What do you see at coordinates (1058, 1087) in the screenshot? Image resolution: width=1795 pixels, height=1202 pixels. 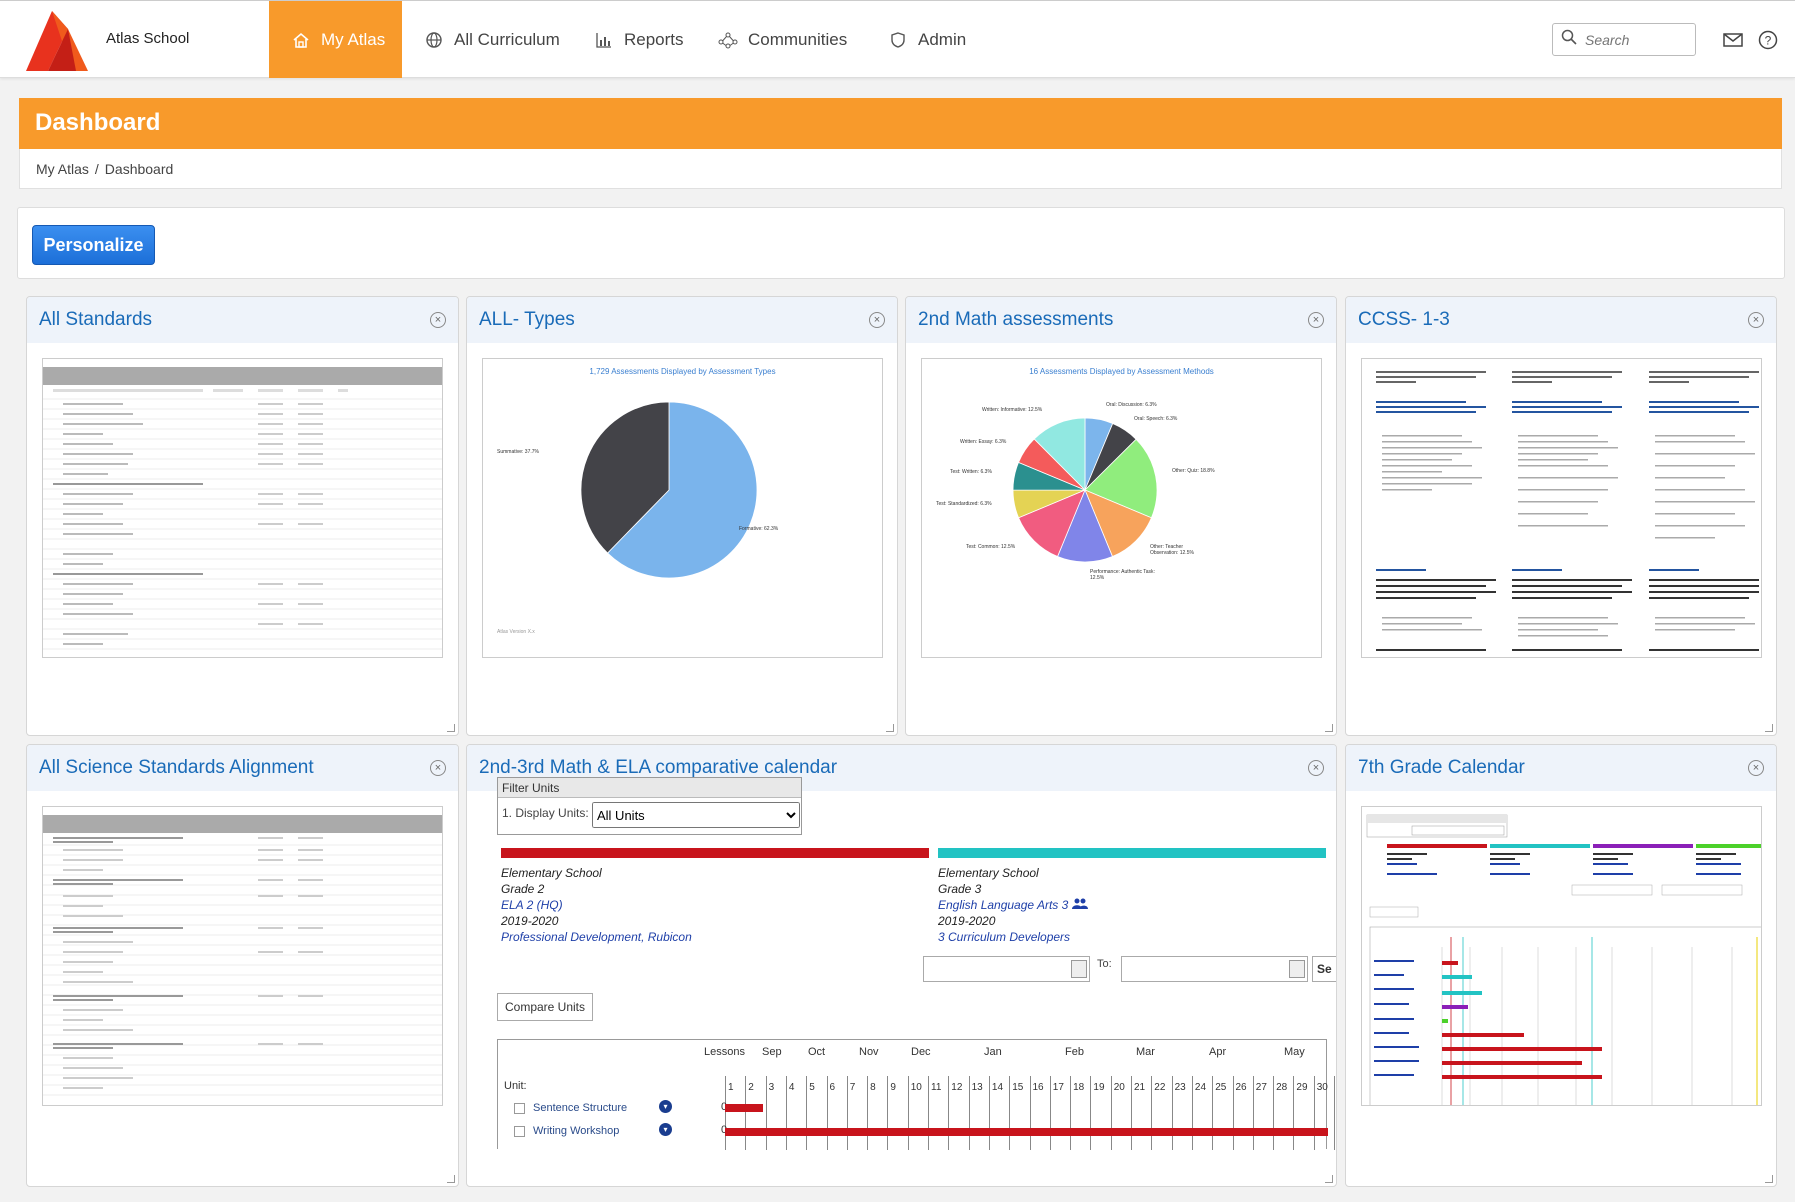 I see `day-label: 17` at bounding box center [1058, 1087].